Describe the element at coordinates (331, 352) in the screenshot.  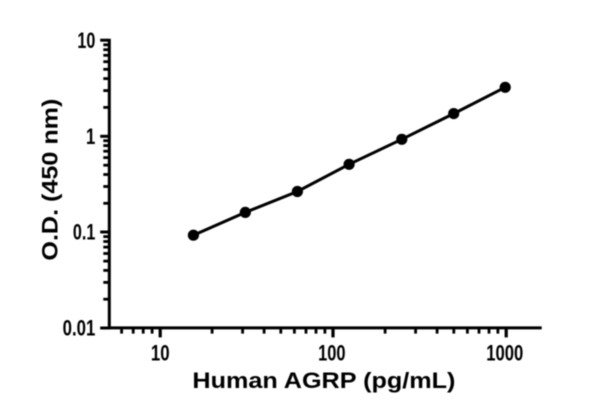
I see `svg-text: 100` at that location.